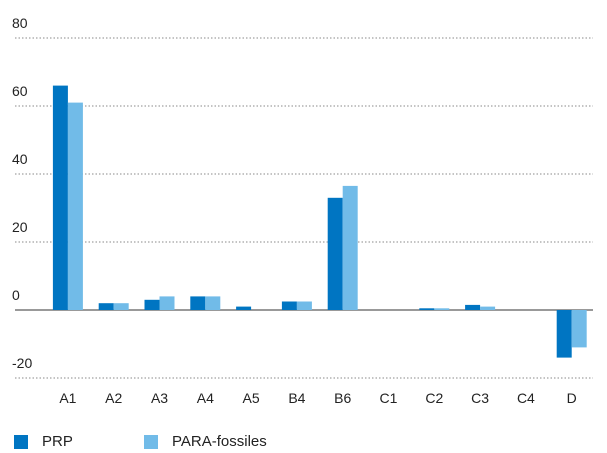 This screenshot has width=607, height=453. Describe the element at coordinates (167, 303) in the screenshot. I see `bar-para-fossiles-a3` at that location.